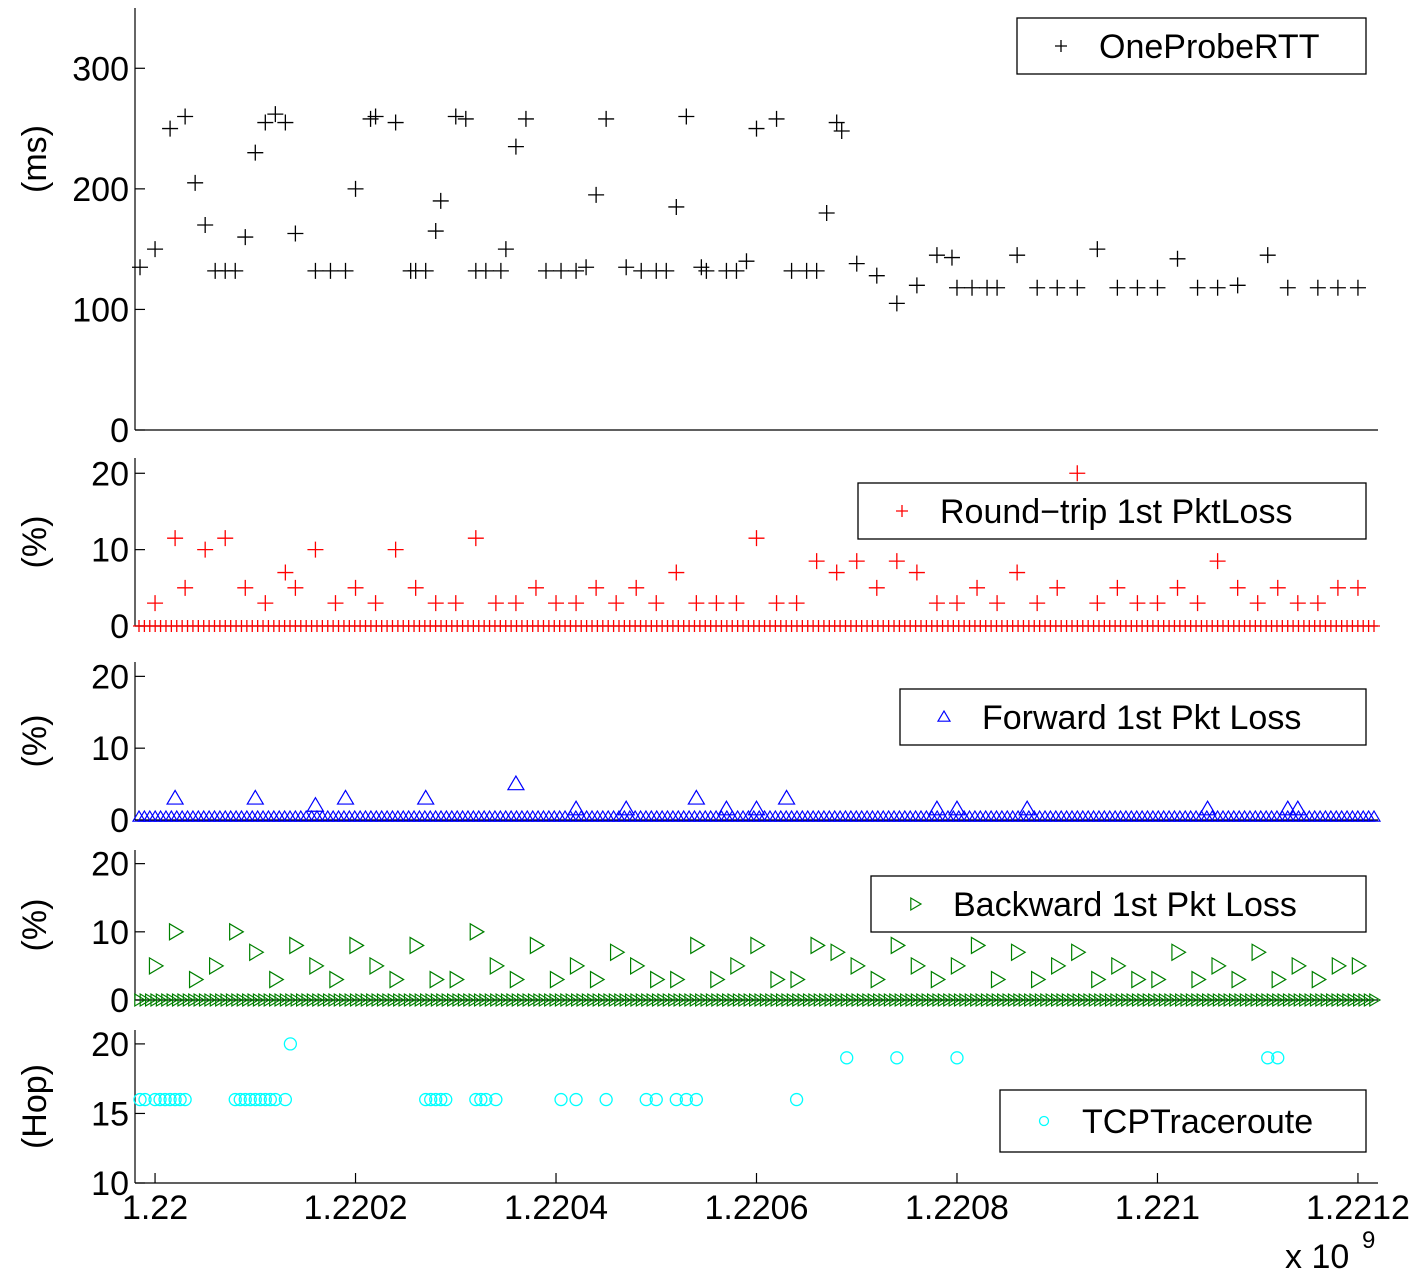  What do you see at coordinates (110, 865) in the screenshot?
I see `y-tick-label: 20` at bounding box center [110, 865].